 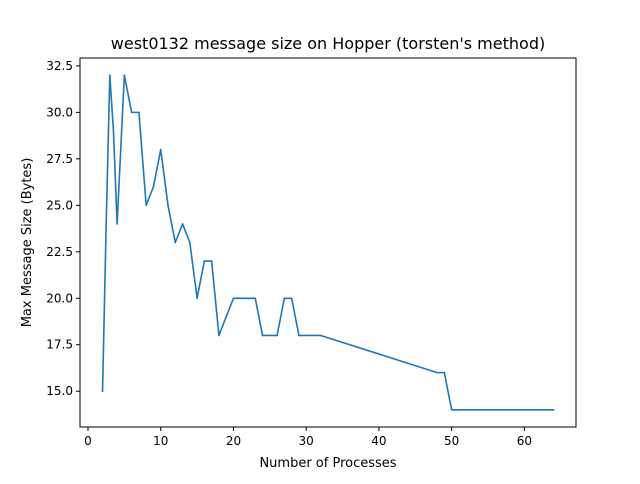 I want to click on y-tick-label: 20.0, so click(x=59, y=298).